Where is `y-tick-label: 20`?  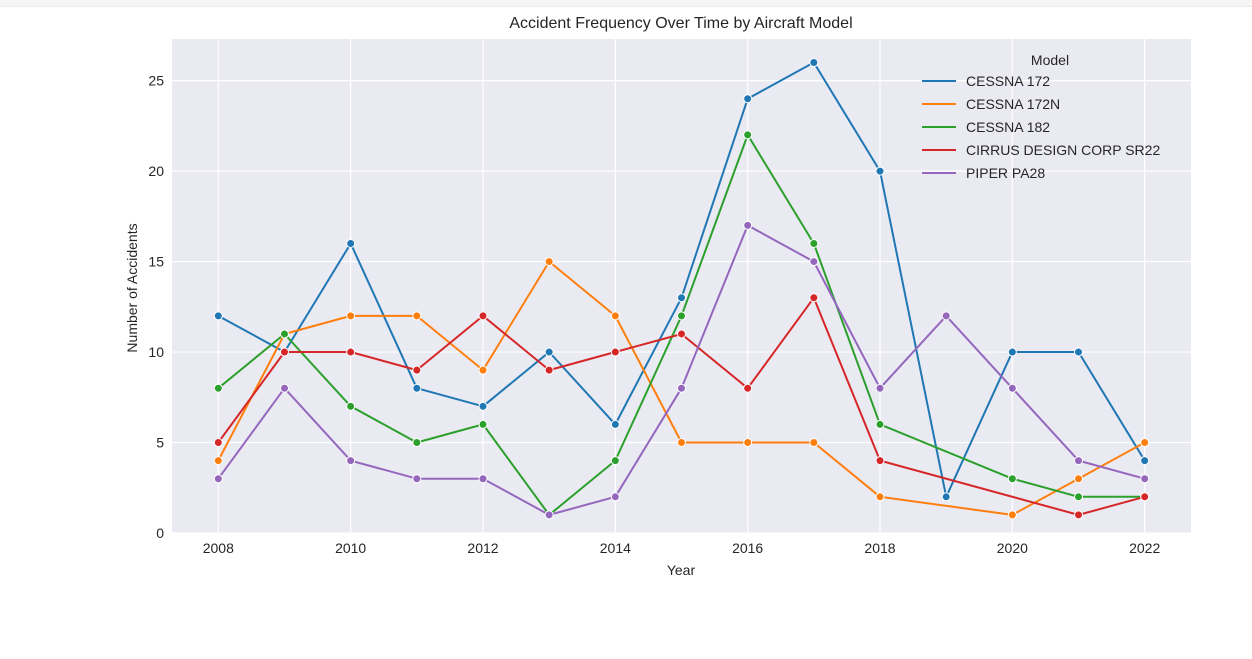
y-tick-label: 20 is located at coordinates (156, 171).